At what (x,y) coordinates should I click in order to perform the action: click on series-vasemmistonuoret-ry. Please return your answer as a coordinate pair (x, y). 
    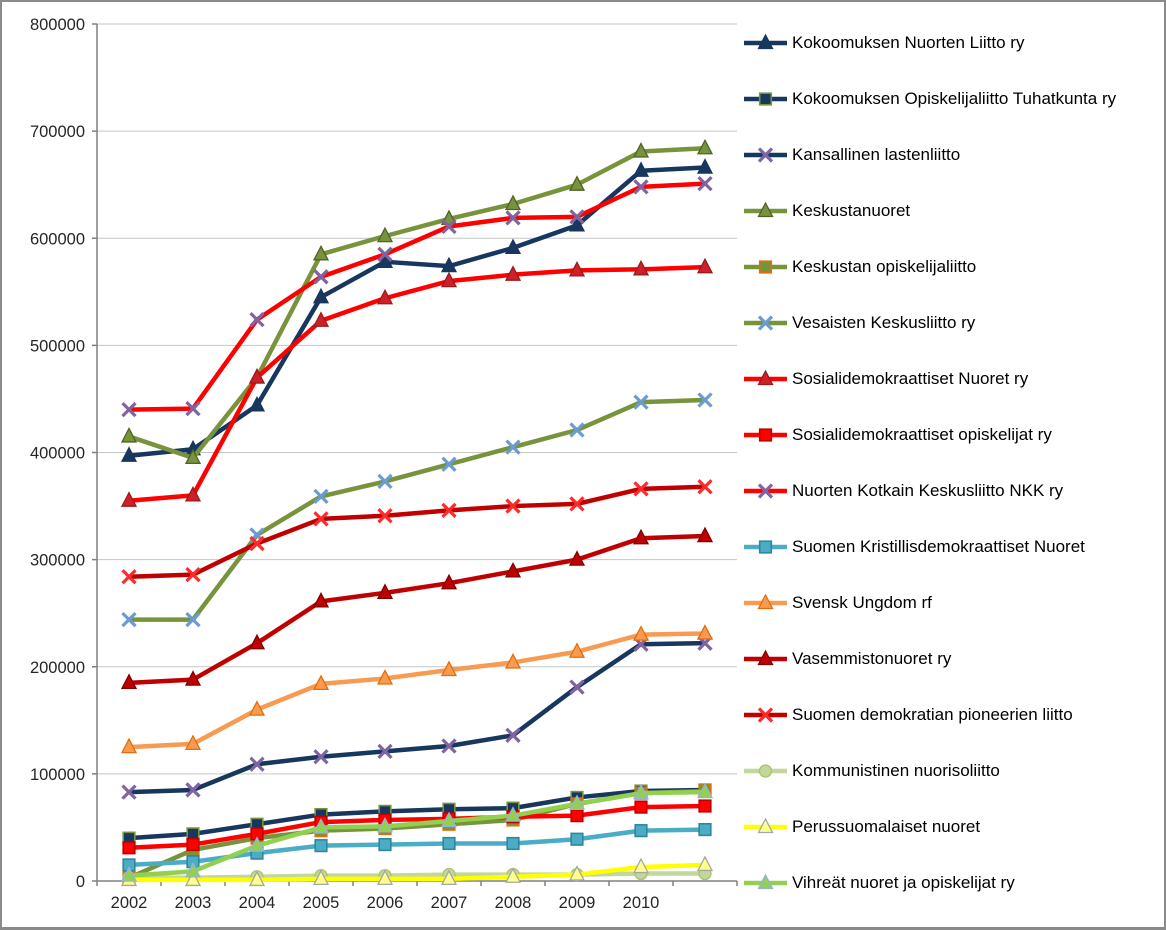
    Looking at the image, I should click on (417, 607).